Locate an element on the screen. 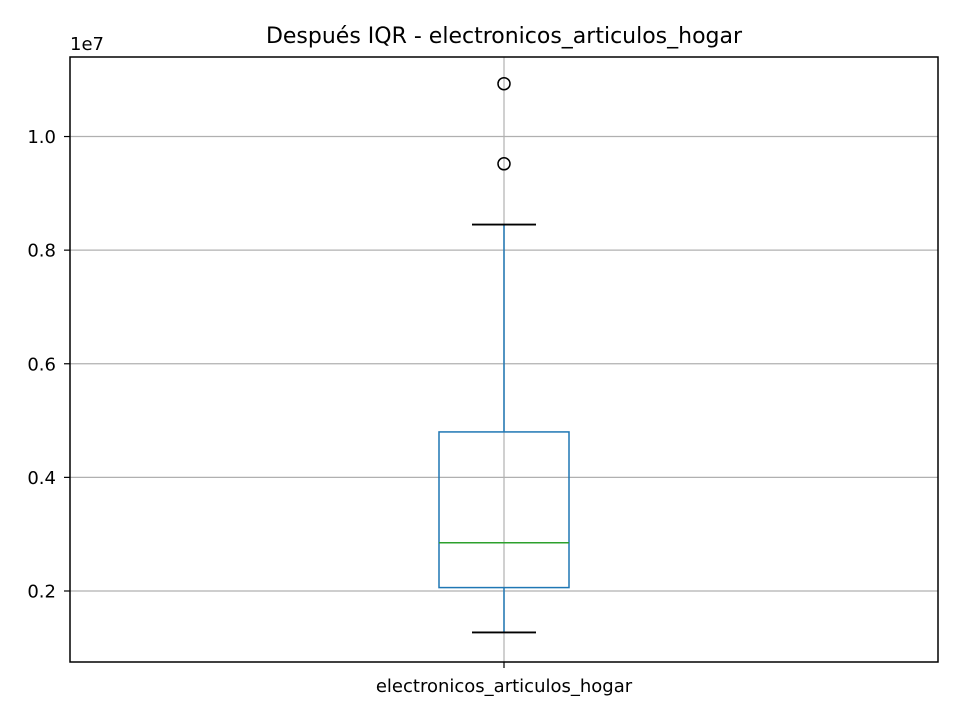 The width and height of the screenshot is (960, 720). interquartile-box is located at coordinates (504, 510).